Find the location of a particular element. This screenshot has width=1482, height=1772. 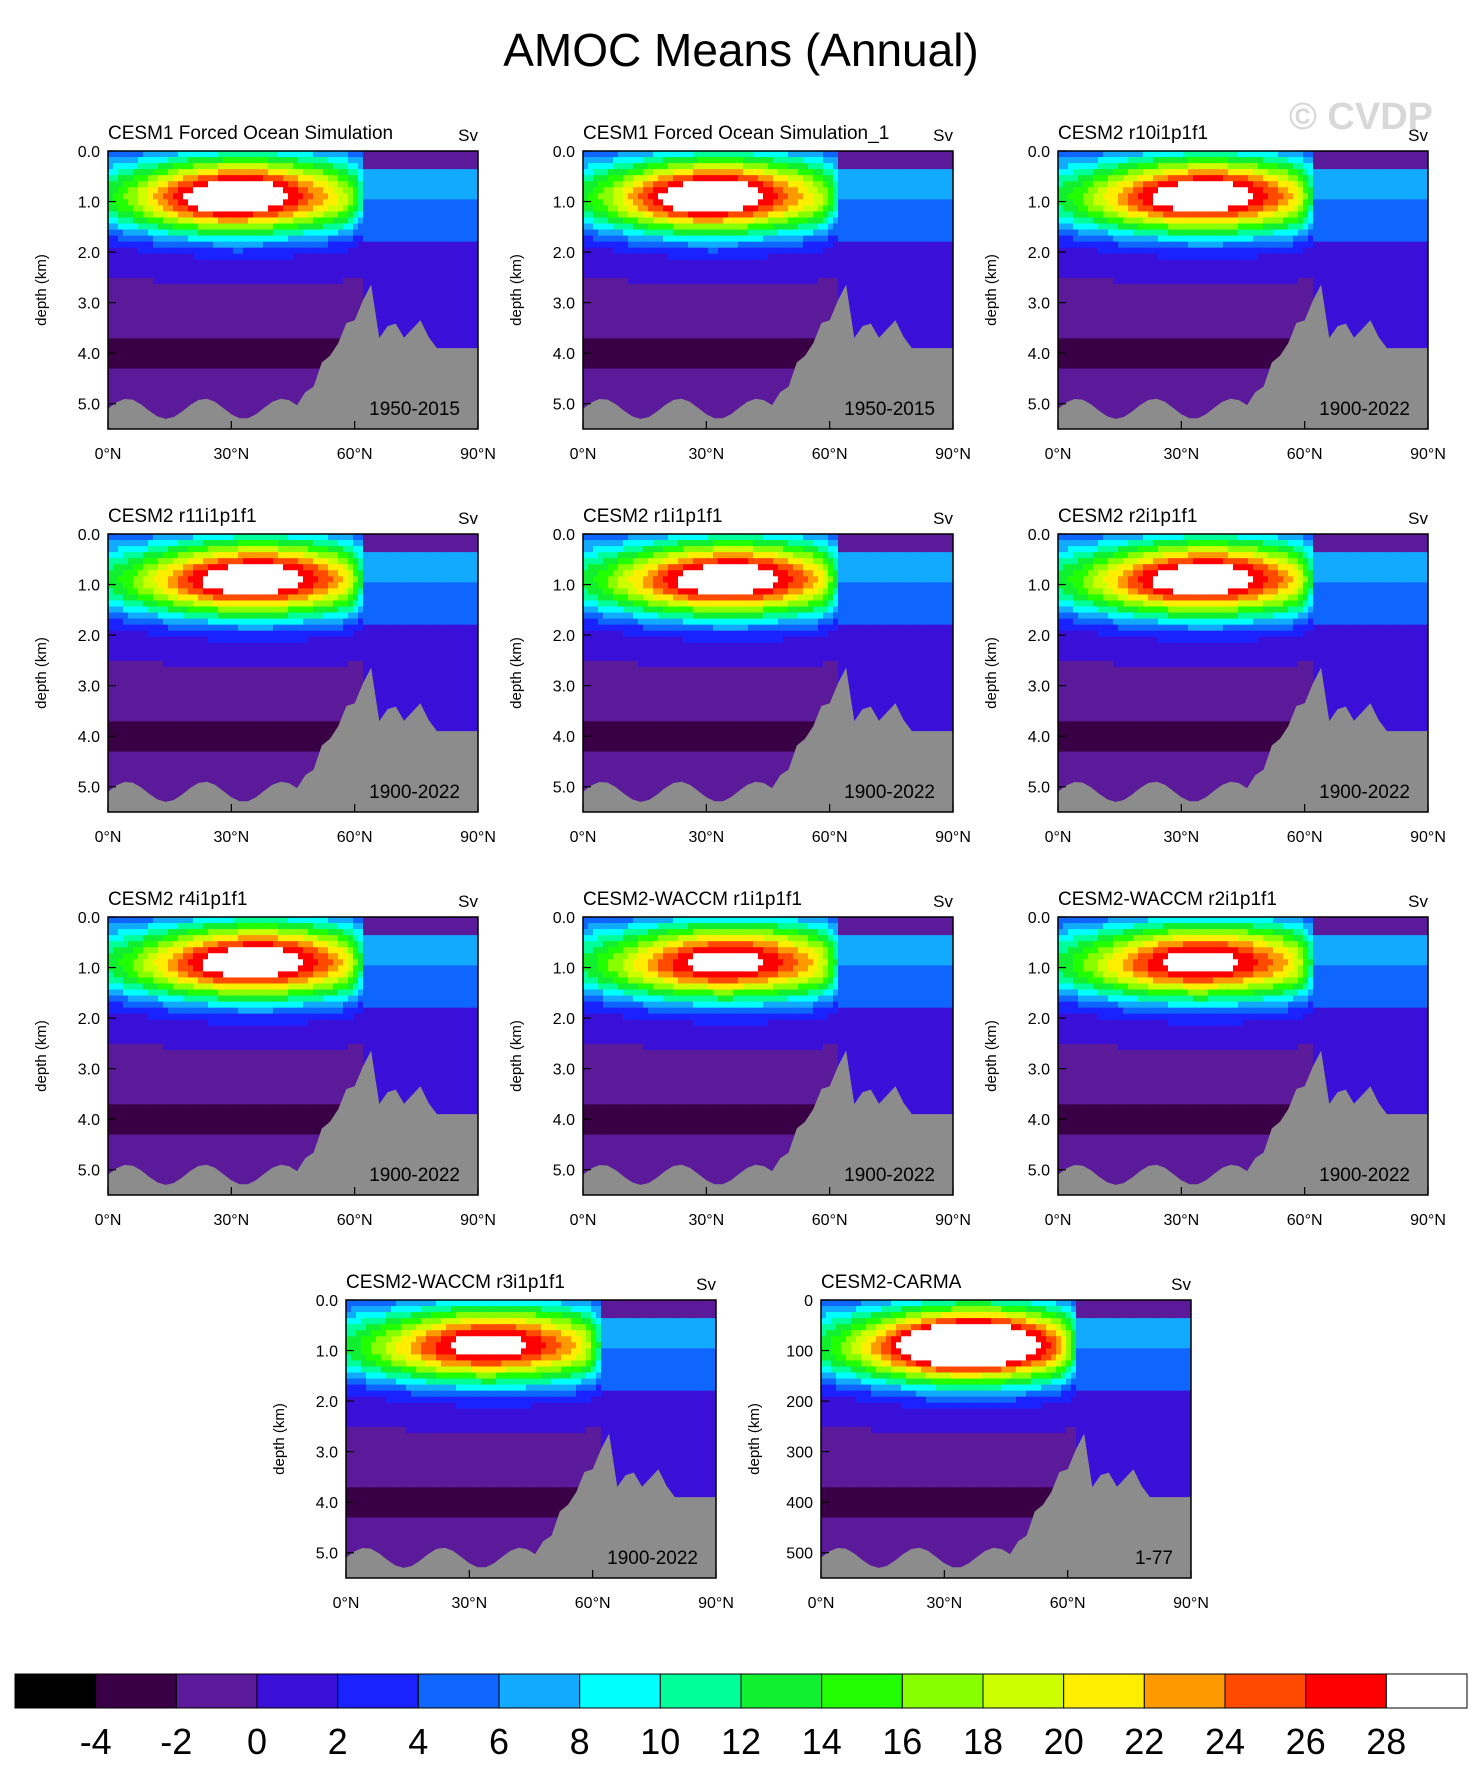

y-tick-label: 300 is located at coordinates (799, 1453).